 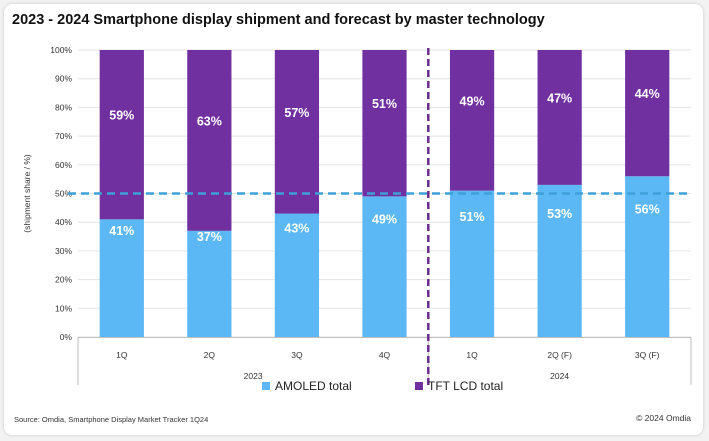 I want to click on x-tick-label: 4Q, so click(x=385, y=355).